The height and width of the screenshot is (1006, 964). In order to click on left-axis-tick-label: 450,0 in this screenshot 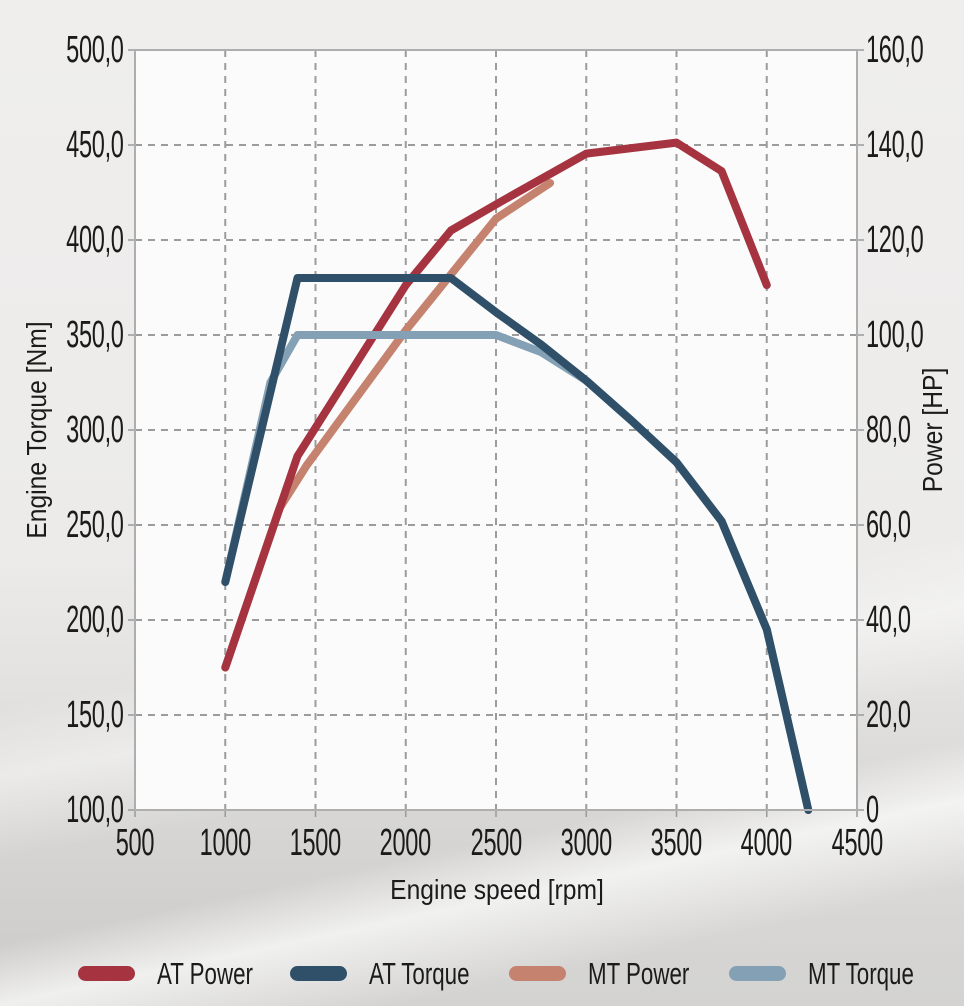, I will do `click(95, 145)`.